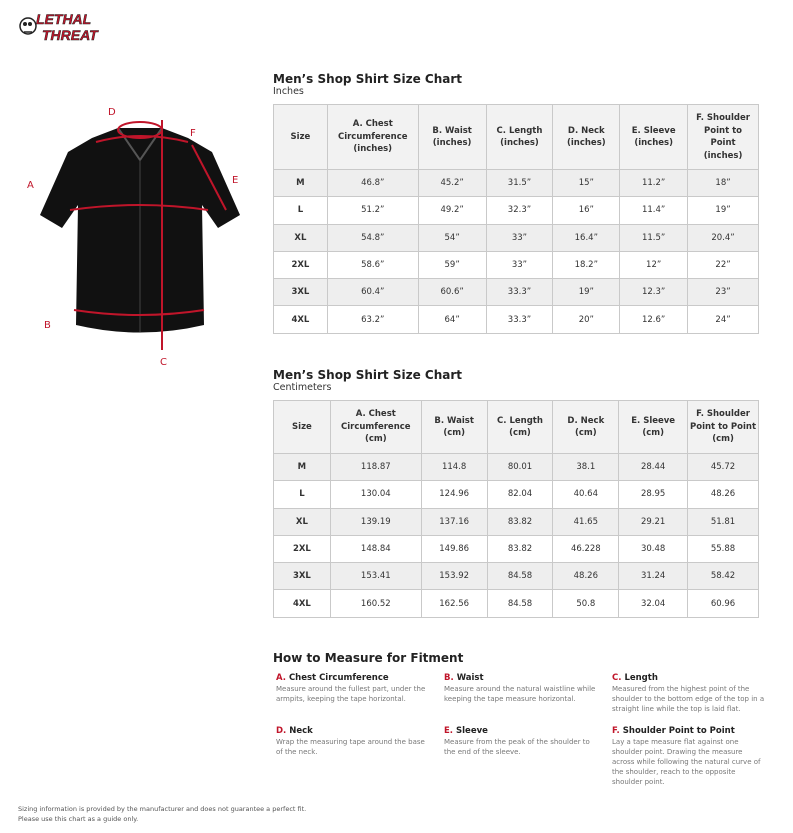 The width and height of the screenshot is (793, 833). I want to click on value-cell: 20”, so click(586, 319).